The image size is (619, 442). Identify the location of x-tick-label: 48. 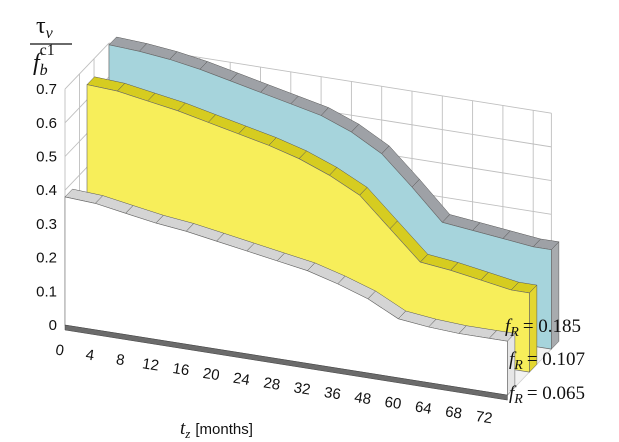
(362, 398).